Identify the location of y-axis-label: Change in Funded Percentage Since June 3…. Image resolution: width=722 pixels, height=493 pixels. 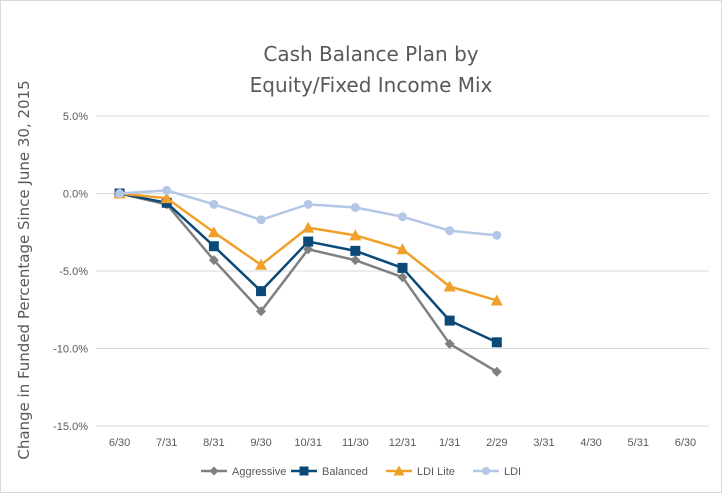
(24, 269).